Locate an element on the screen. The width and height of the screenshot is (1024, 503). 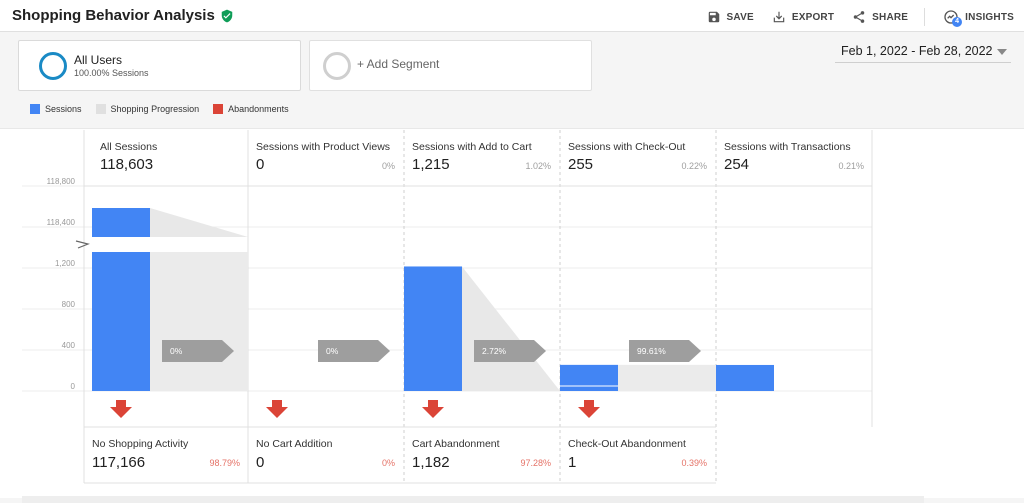
segment-ring-icon is located at coordinates (53, 66).